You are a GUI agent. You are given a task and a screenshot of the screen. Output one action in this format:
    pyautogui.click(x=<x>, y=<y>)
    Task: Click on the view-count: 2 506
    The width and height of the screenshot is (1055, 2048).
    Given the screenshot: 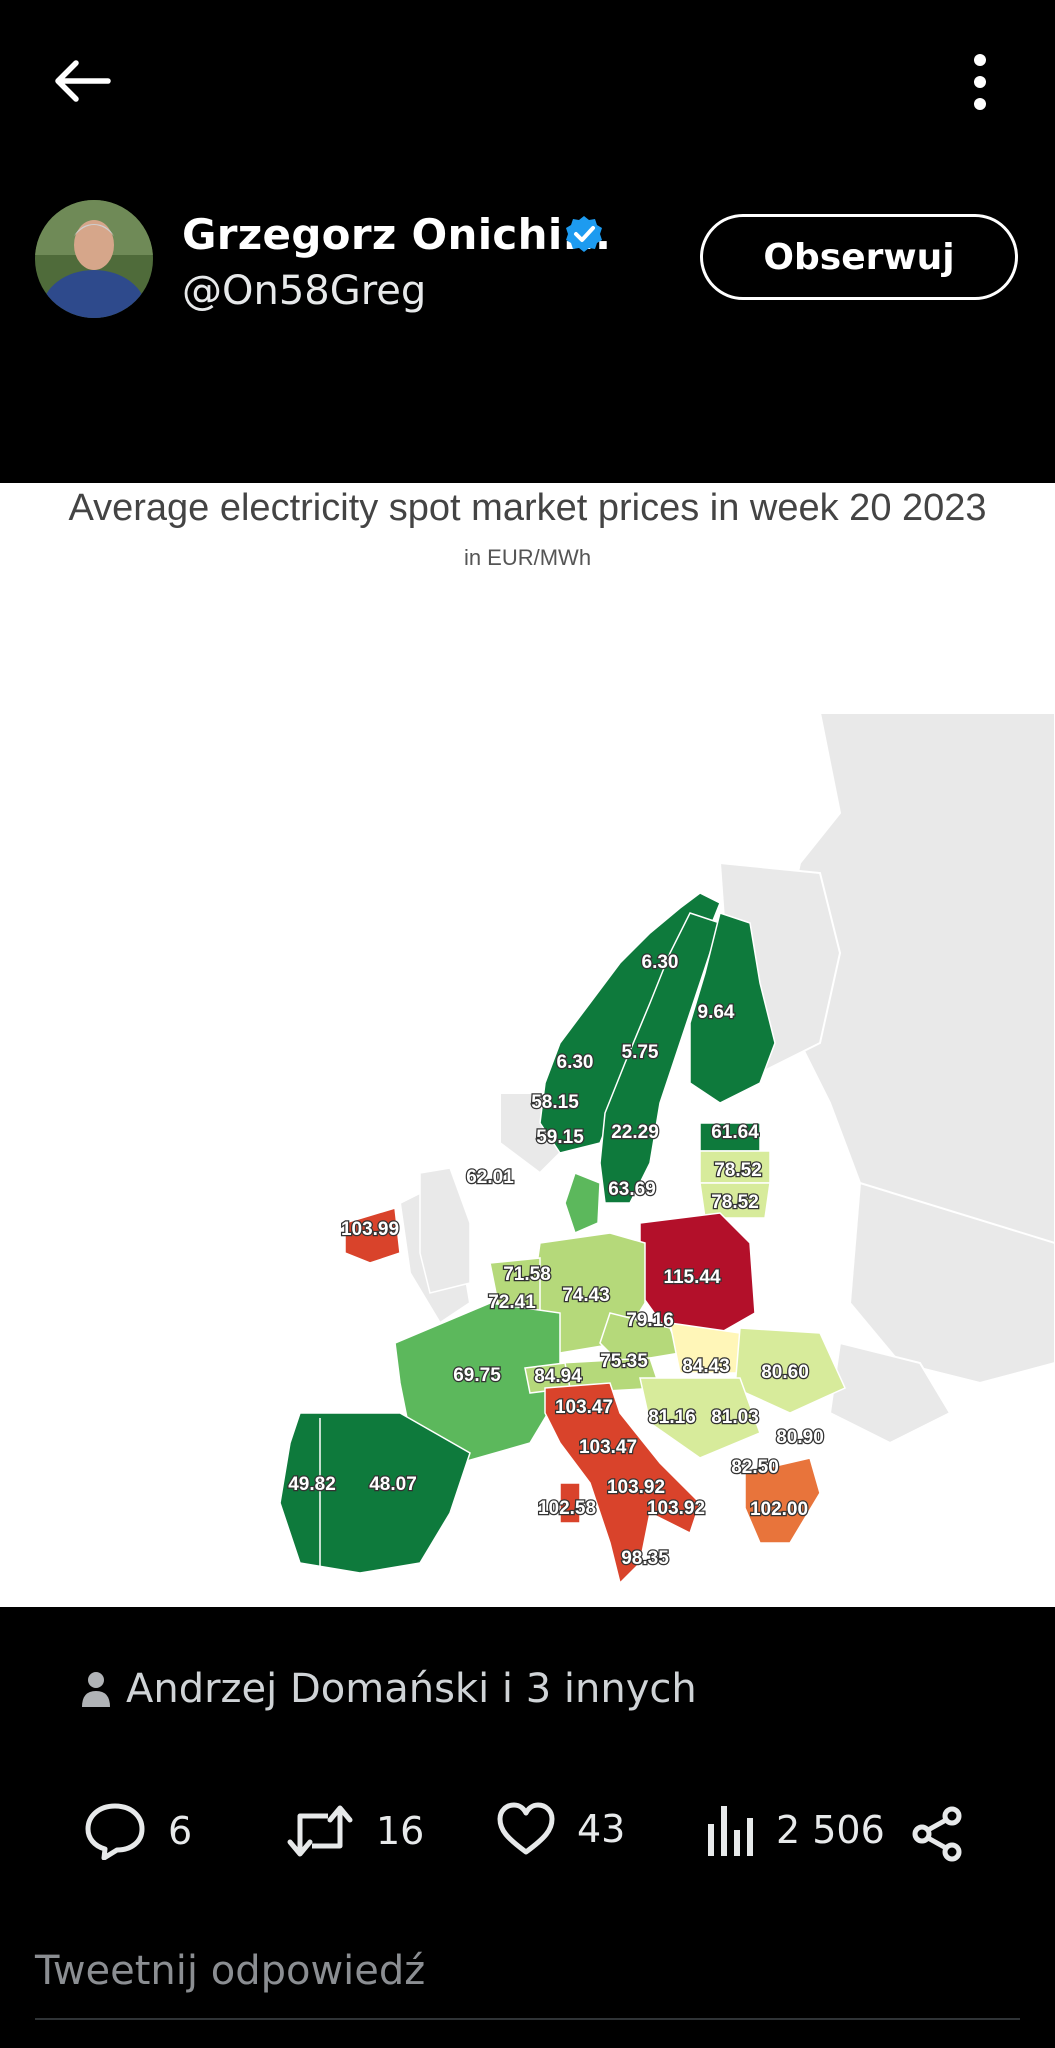 What is the action you would take?
    pyautogui.click(x=830, y=1830)
    